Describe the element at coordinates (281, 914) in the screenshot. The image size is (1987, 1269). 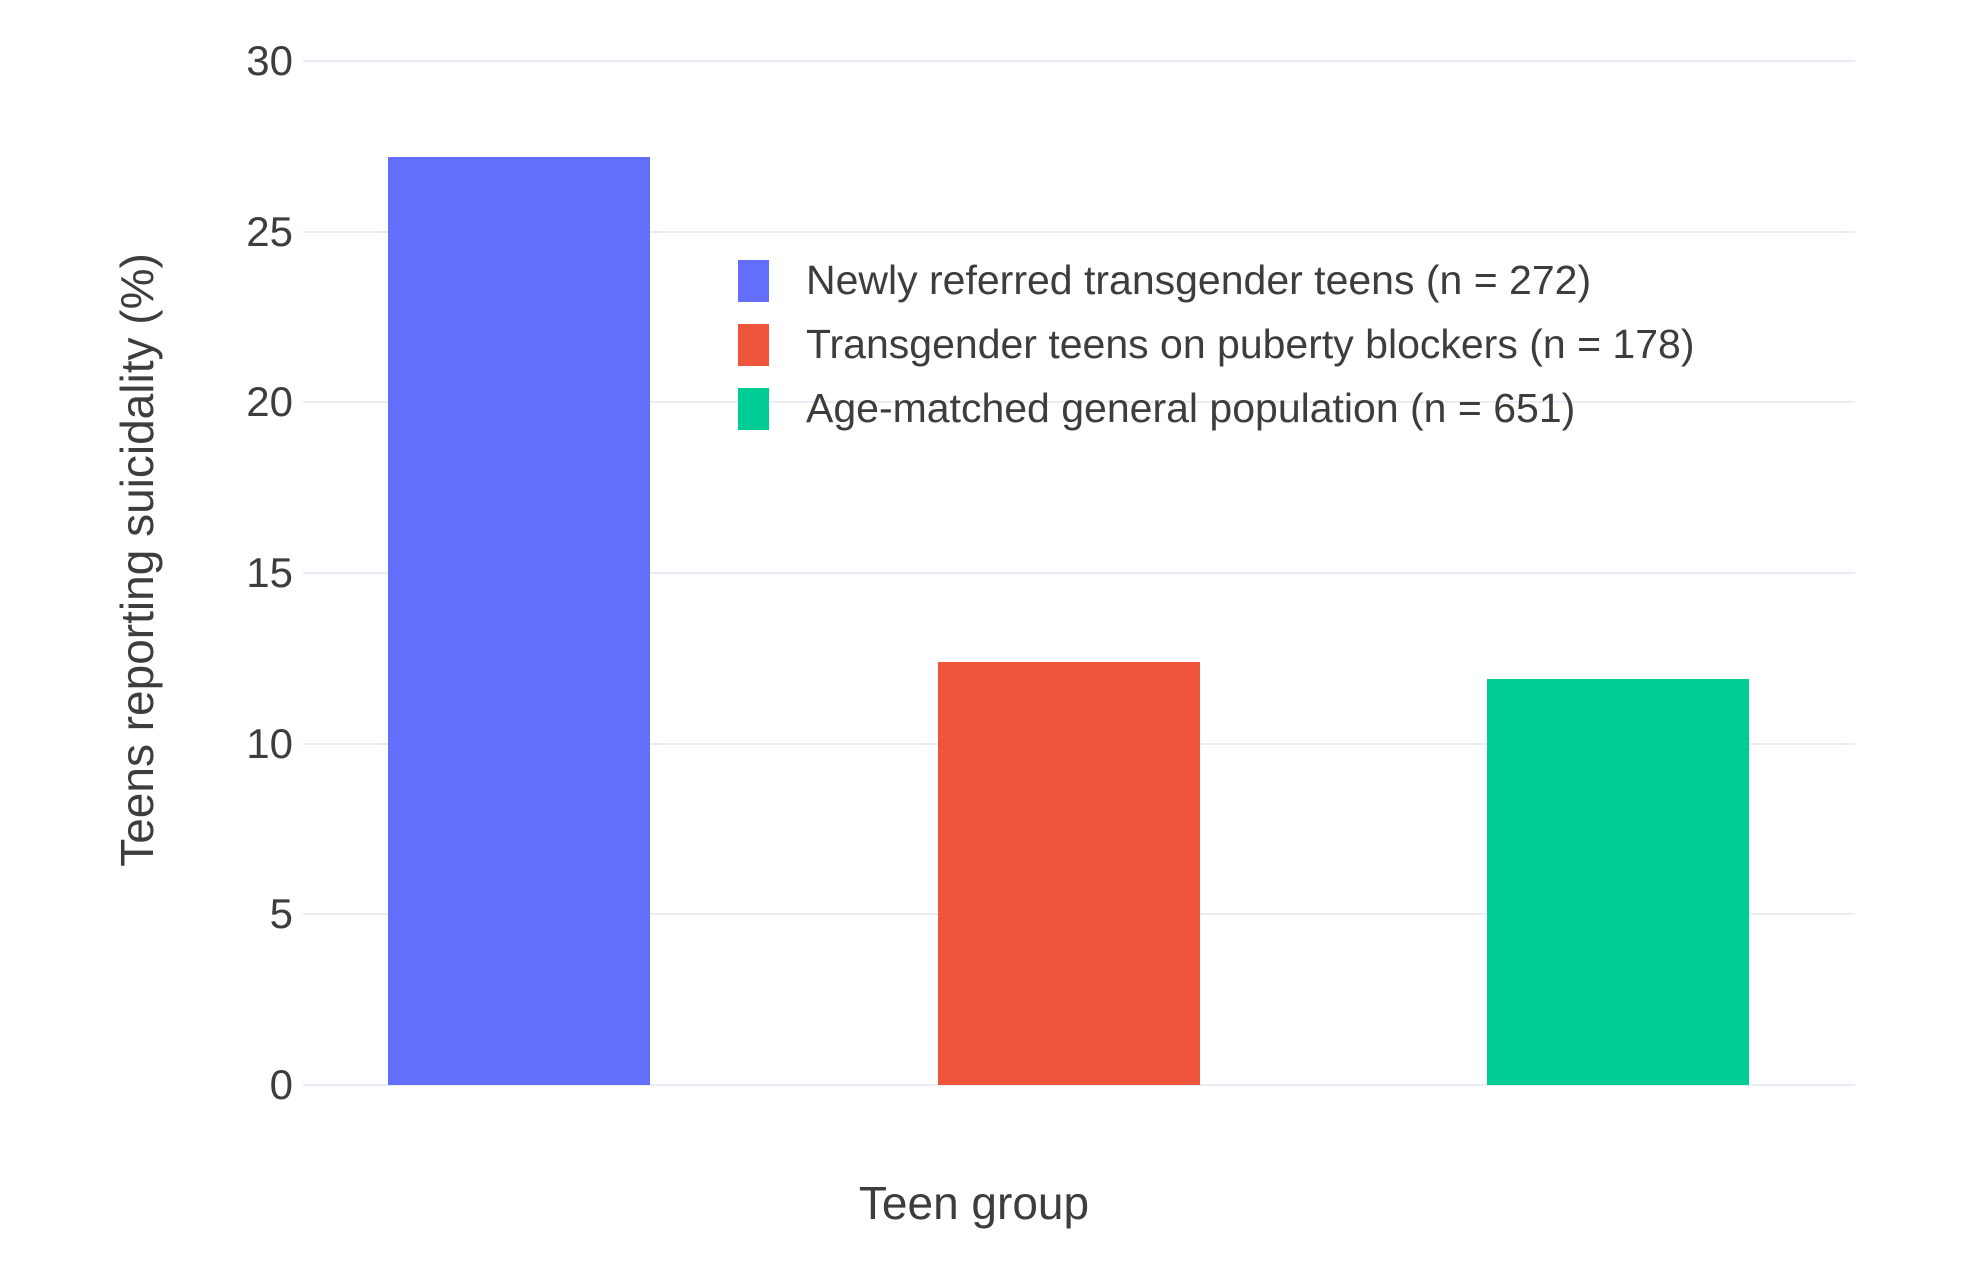
I see `y-tick-label-5: 5` at that location.